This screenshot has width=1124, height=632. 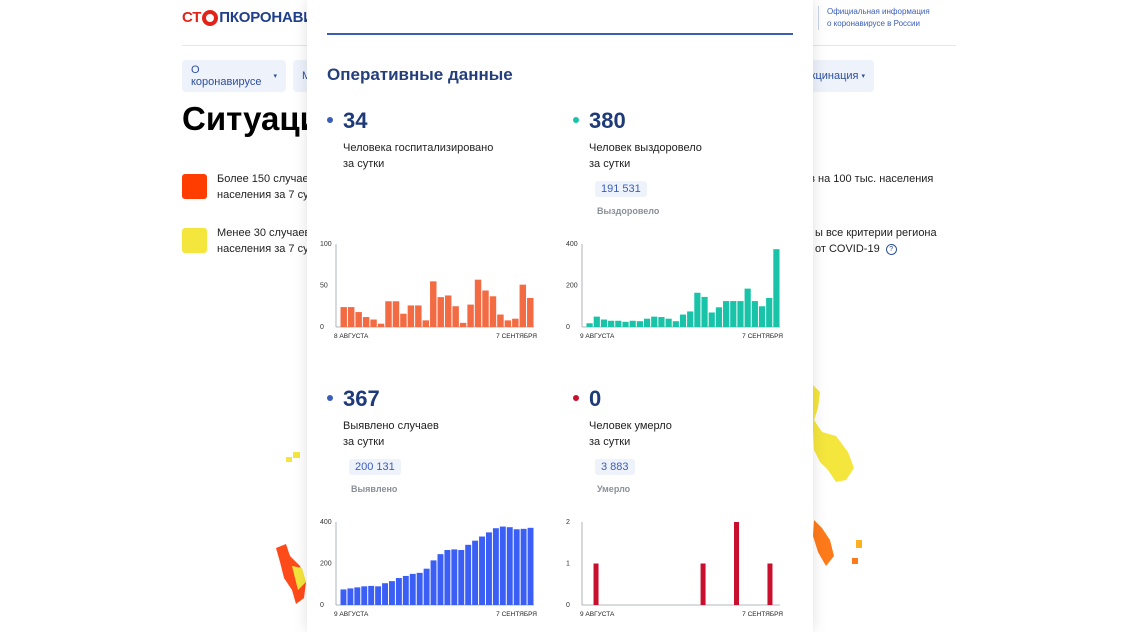 I want to click on stat-description-line-1: Человек выздоровело, so click(x=645, y=148).